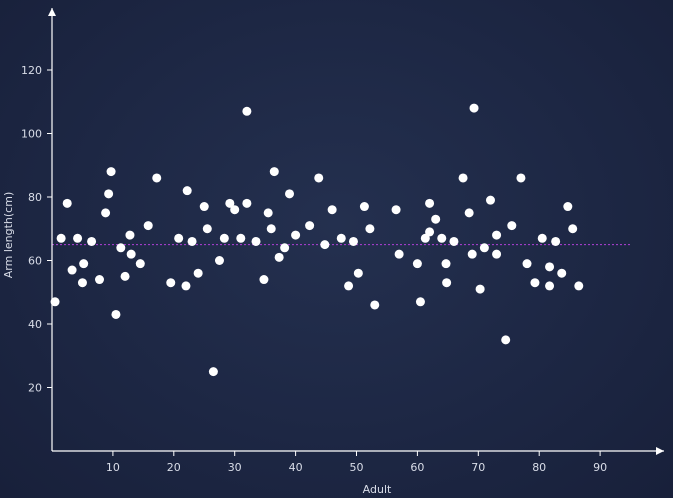 This screenshot has width=673, height=498. I want to click on x-axis-arrow, so click(660, 451).